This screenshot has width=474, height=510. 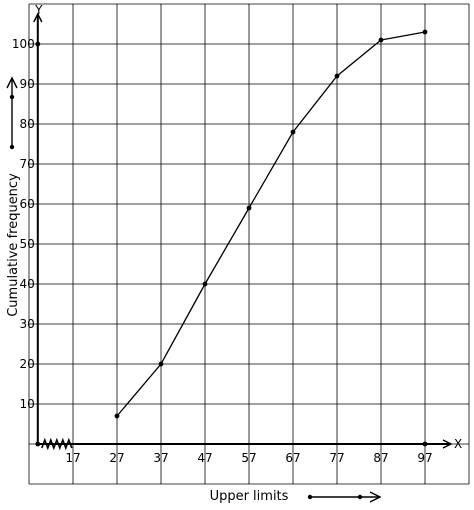 What do you see at coordinates (27, 284) in the screenshot?
I see `y-tick-label: 40` at bounding box center [27, 284].